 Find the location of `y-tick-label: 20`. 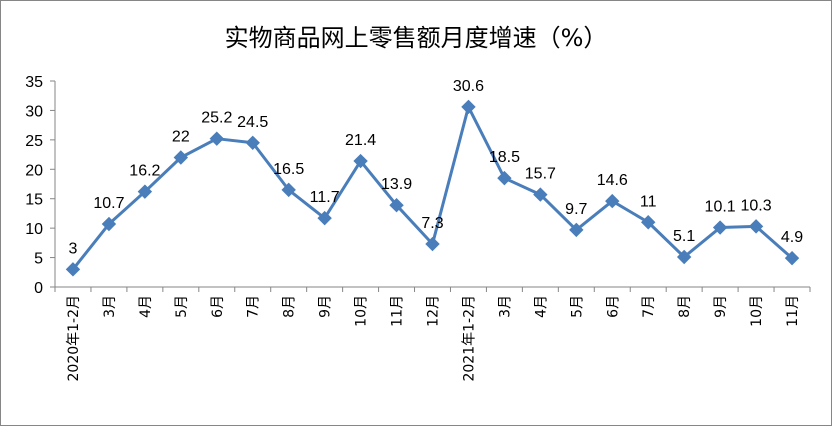

y-tick-label: 20 is located at coordinates (34, 170).